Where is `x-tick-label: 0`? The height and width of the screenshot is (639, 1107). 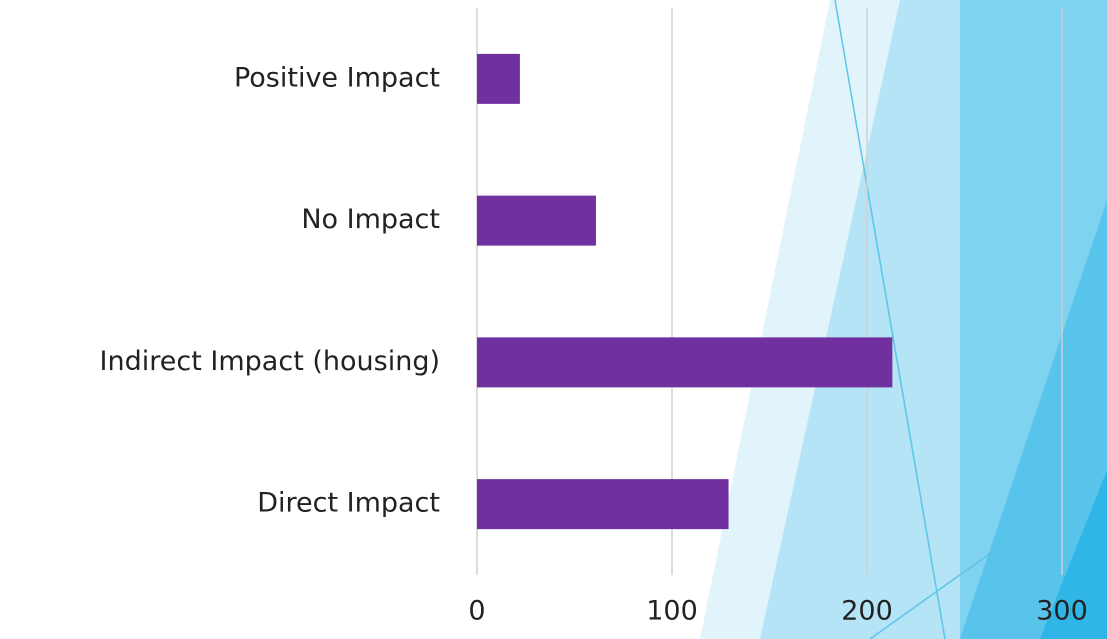
x-tick-label: 0 is located at coordinates (476, 611).